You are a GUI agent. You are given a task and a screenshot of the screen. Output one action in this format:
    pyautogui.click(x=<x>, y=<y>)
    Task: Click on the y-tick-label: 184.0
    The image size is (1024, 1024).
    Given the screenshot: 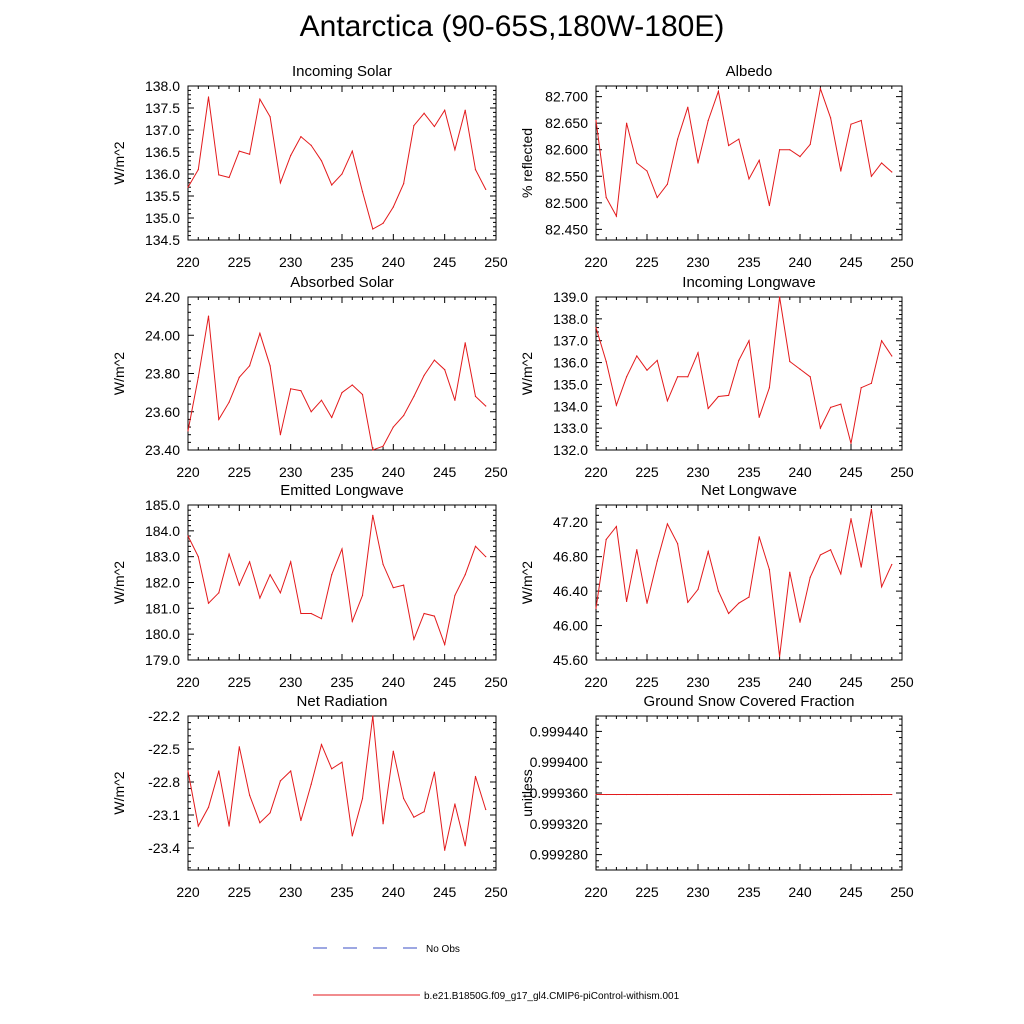 What is the action you would take?
    pyautogui.click(x=162, y=531)
    